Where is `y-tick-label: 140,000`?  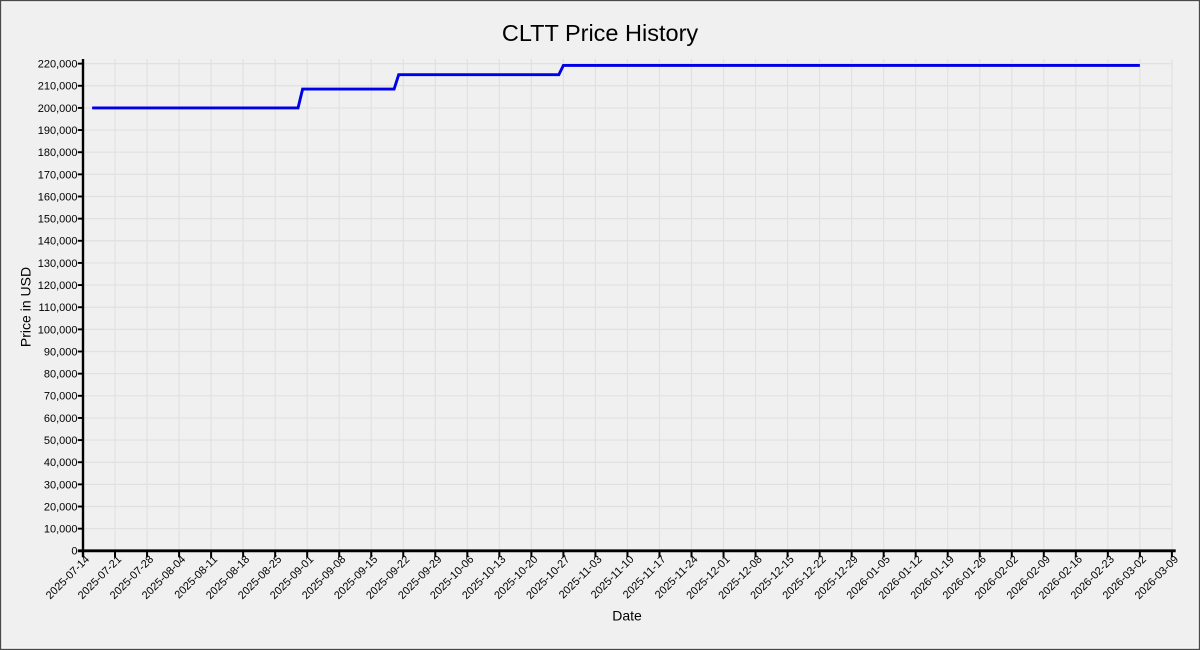 y-tick-label: 140,000 is located at coordinates (58, 242).